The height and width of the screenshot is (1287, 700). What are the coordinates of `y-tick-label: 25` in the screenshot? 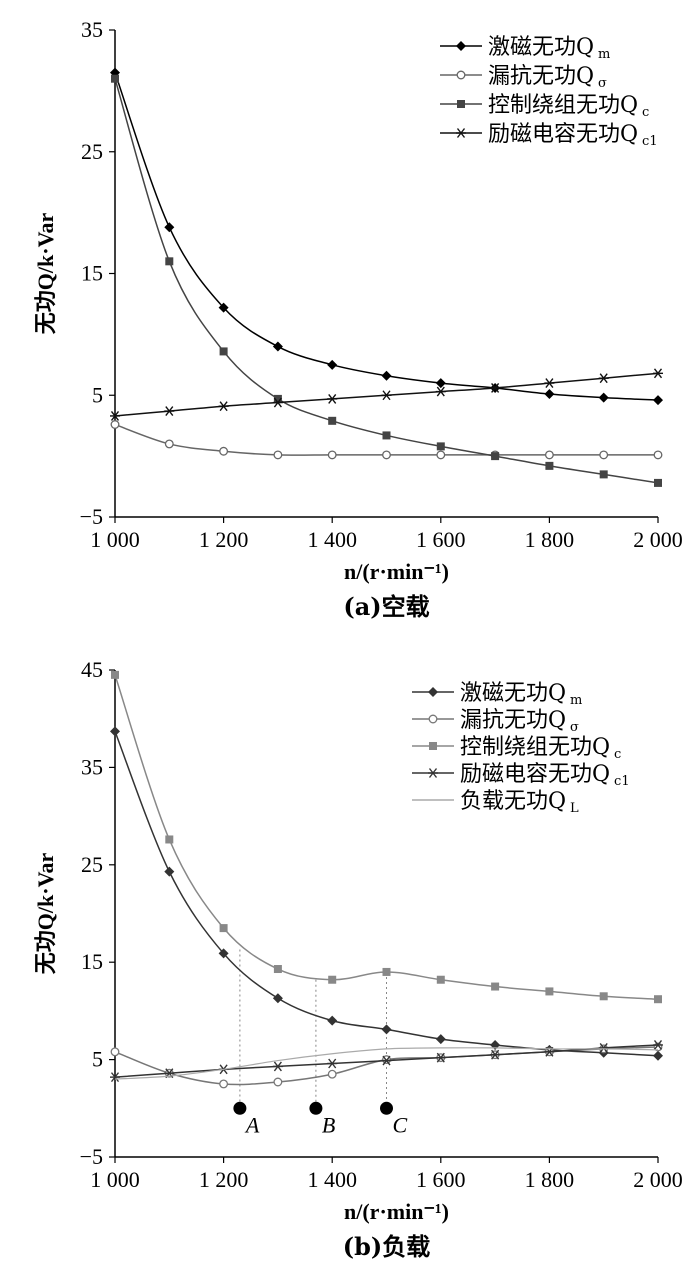 It's located at (92, 151).